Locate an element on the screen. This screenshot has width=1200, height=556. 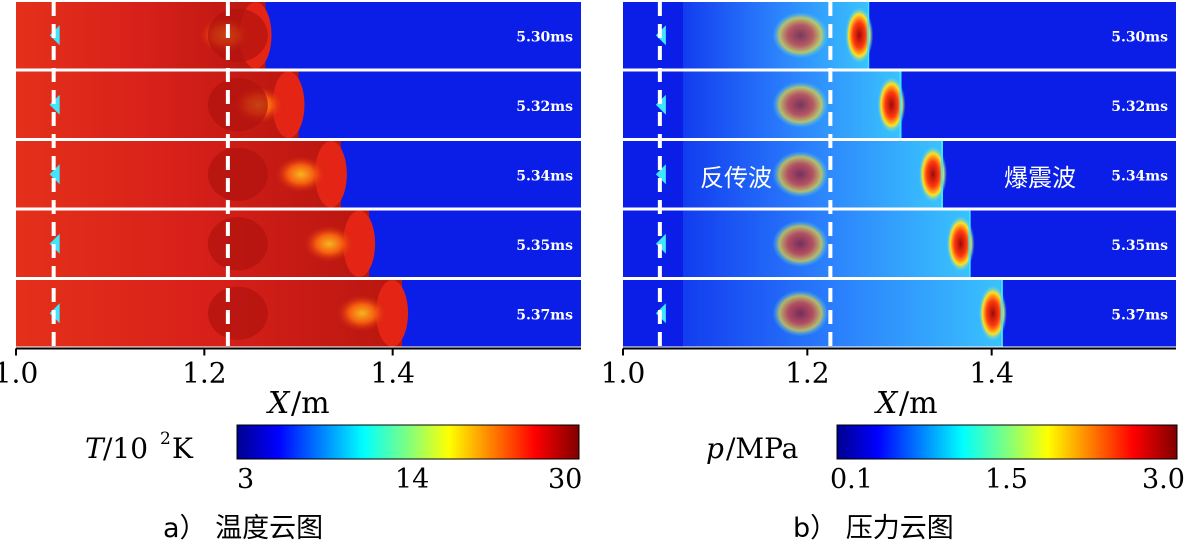
pressure-caption: b） 压力云图 is located at coordinates (873, 528).